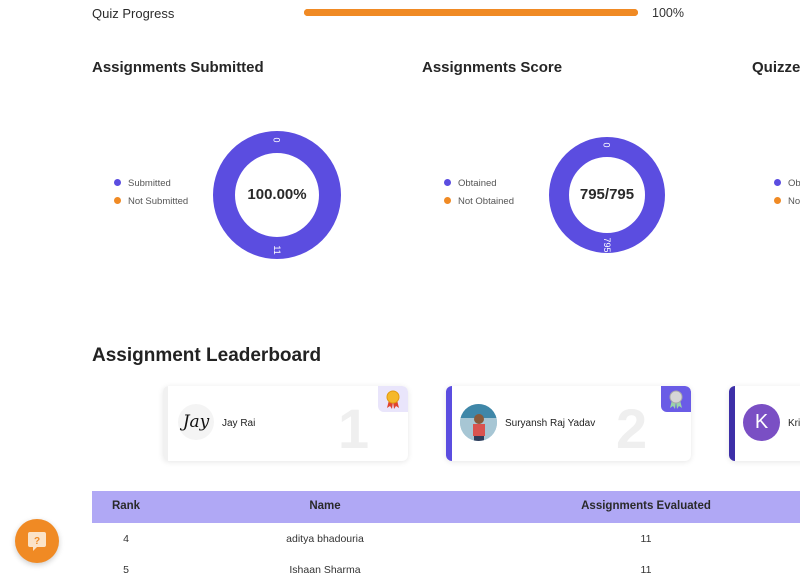 This screenshot has width=800, height=579. I want to click on legend-not-submitted: Not Submitted, so click(151, 201).